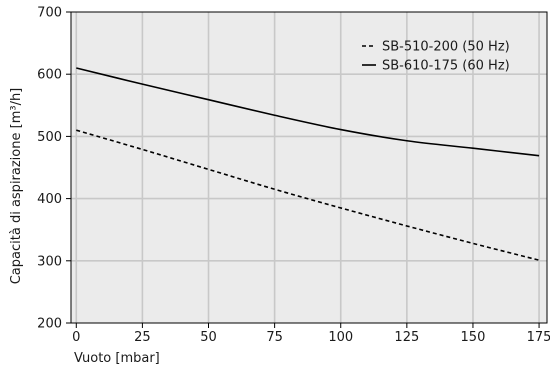 This screenshot has height=373, width=550. What do you see at coordinates (117, 358) in the screenshot?
I see `x-axis-label: Vuoto [mbar]` at bounding box center [117, 358].